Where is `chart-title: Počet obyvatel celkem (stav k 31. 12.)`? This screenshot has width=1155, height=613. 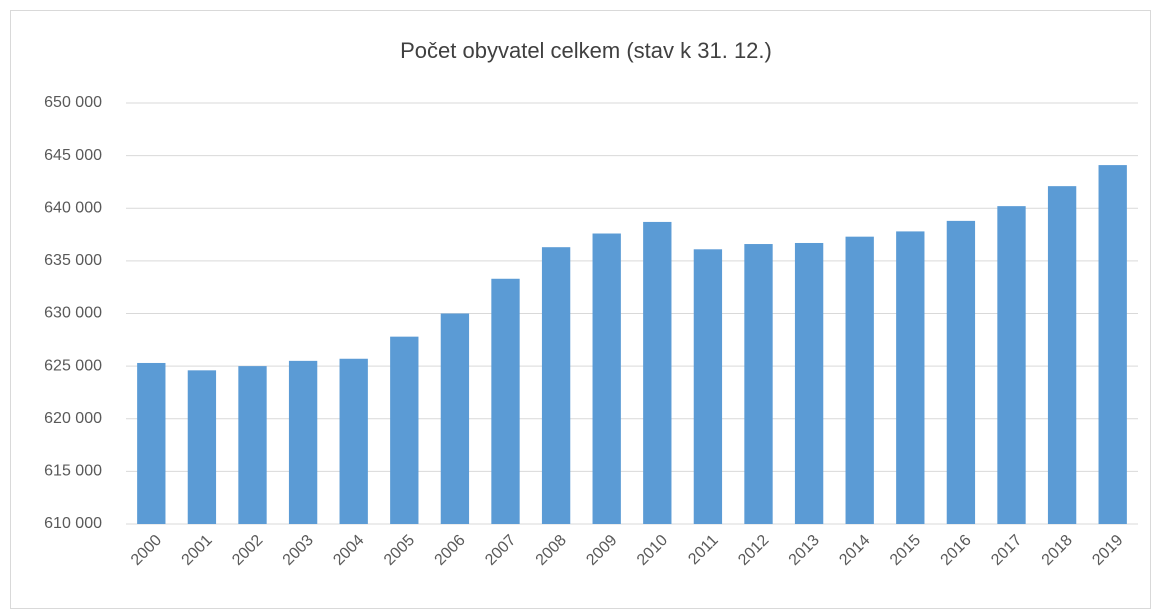
chart-title: Počet obyvatel celkem (stav k 31. 12.) is located at coordinates (586, 50).